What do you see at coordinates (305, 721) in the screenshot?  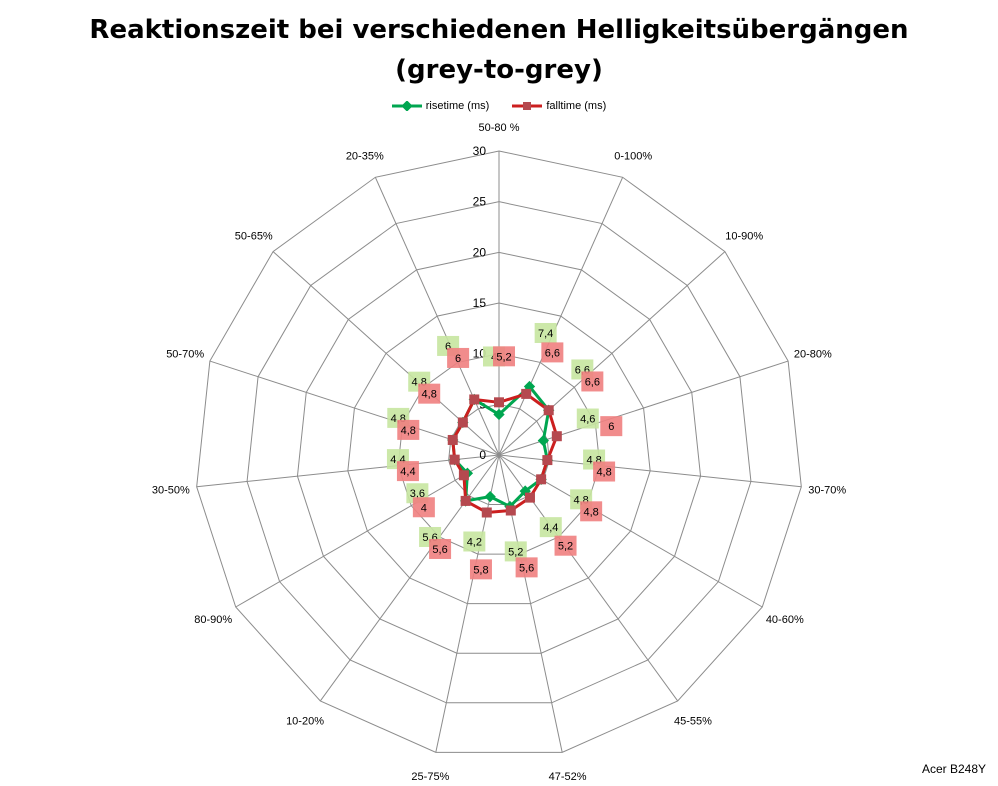 I see `category-label: 10-20%` at bounding box center [305, 721].